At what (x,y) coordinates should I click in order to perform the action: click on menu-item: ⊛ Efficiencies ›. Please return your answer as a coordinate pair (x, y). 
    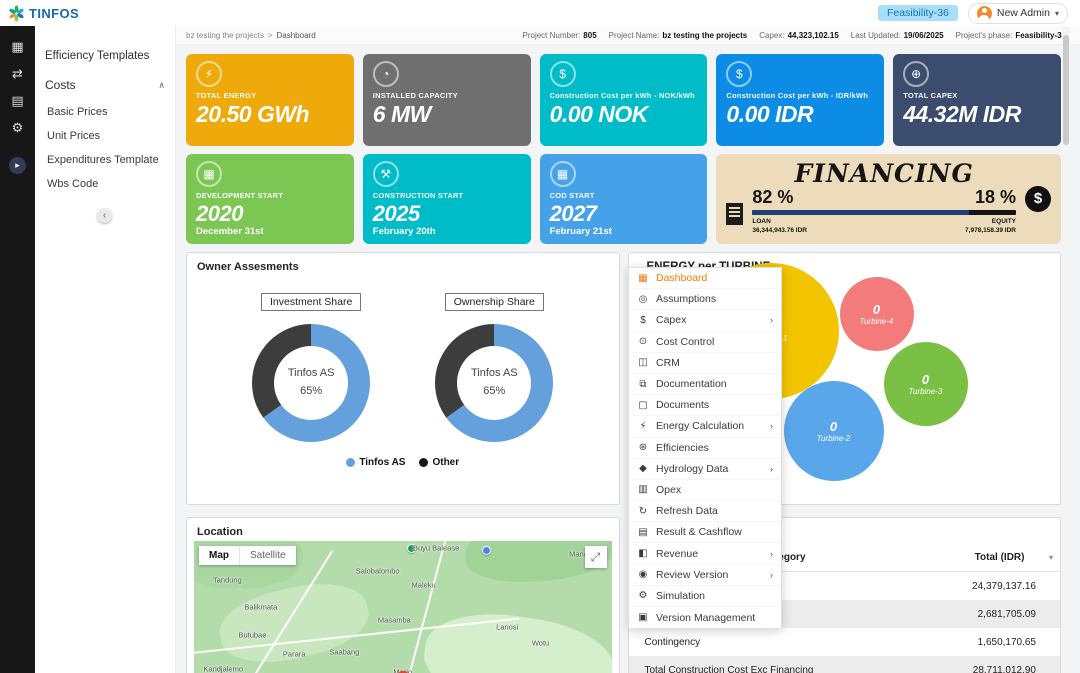
    Looking at the image, I should click on (705, 448).